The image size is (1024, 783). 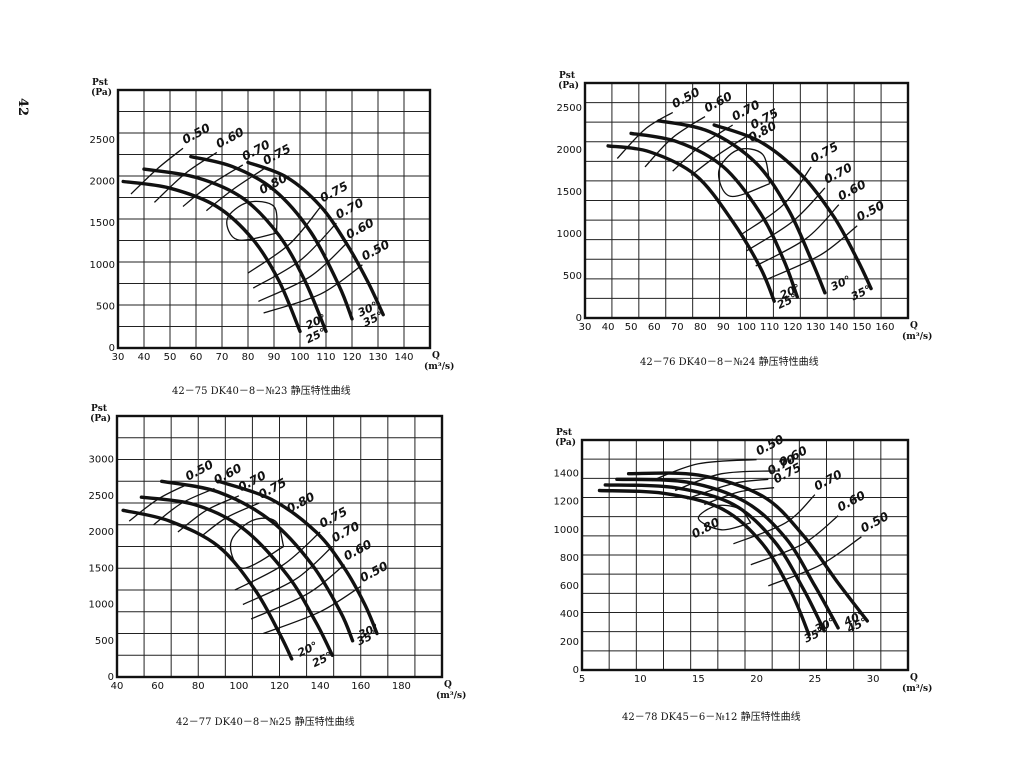 What do you see at coordinates (101, 605) in the screenshot?
I see `chart2-y-tick-label: 1000` at bounding box center [101, 605].